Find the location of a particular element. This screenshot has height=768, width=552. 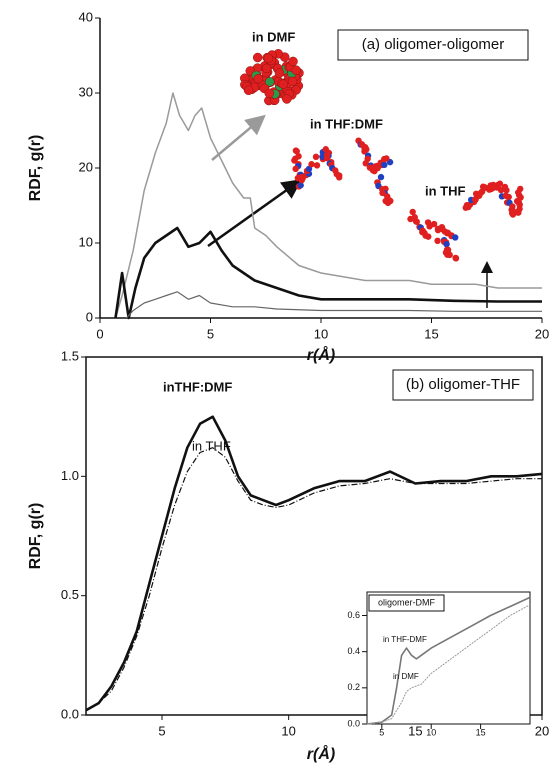

y-tick-label: 0.6 is located at coordinates (353, 615).